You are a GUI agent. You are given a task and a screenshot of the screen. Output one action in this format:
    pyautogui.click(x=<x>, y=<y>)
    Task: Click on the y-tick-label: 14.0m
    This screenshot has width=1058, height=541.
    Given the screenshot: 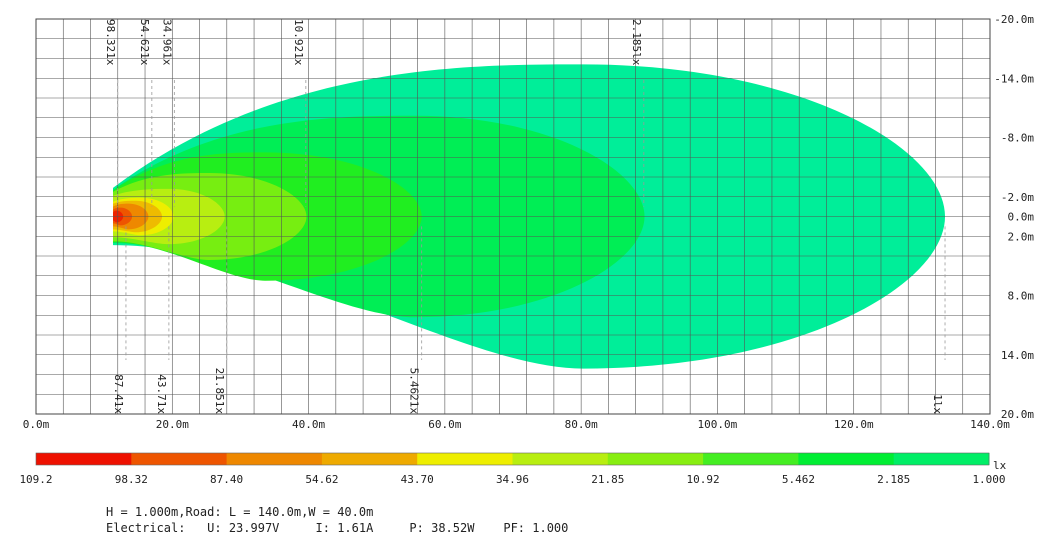 What is the action you would take?
    pyautogui.click(x=1017, y=355)
    